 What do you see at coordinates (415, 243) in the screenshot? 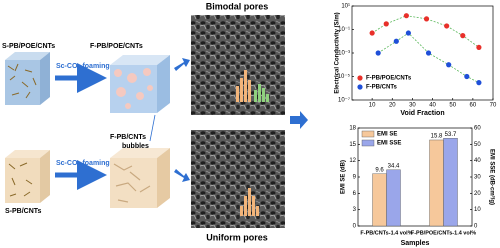
I see `x-axis-label: Samples` at bounding box center [415, 243].